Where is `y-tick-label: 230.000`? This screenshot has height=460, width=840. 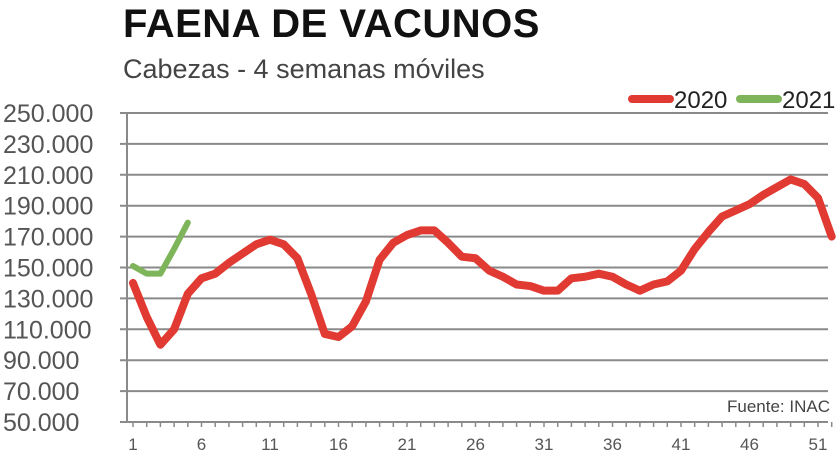 y-tick-label: 230.000 is located at coordinates (48, 145).